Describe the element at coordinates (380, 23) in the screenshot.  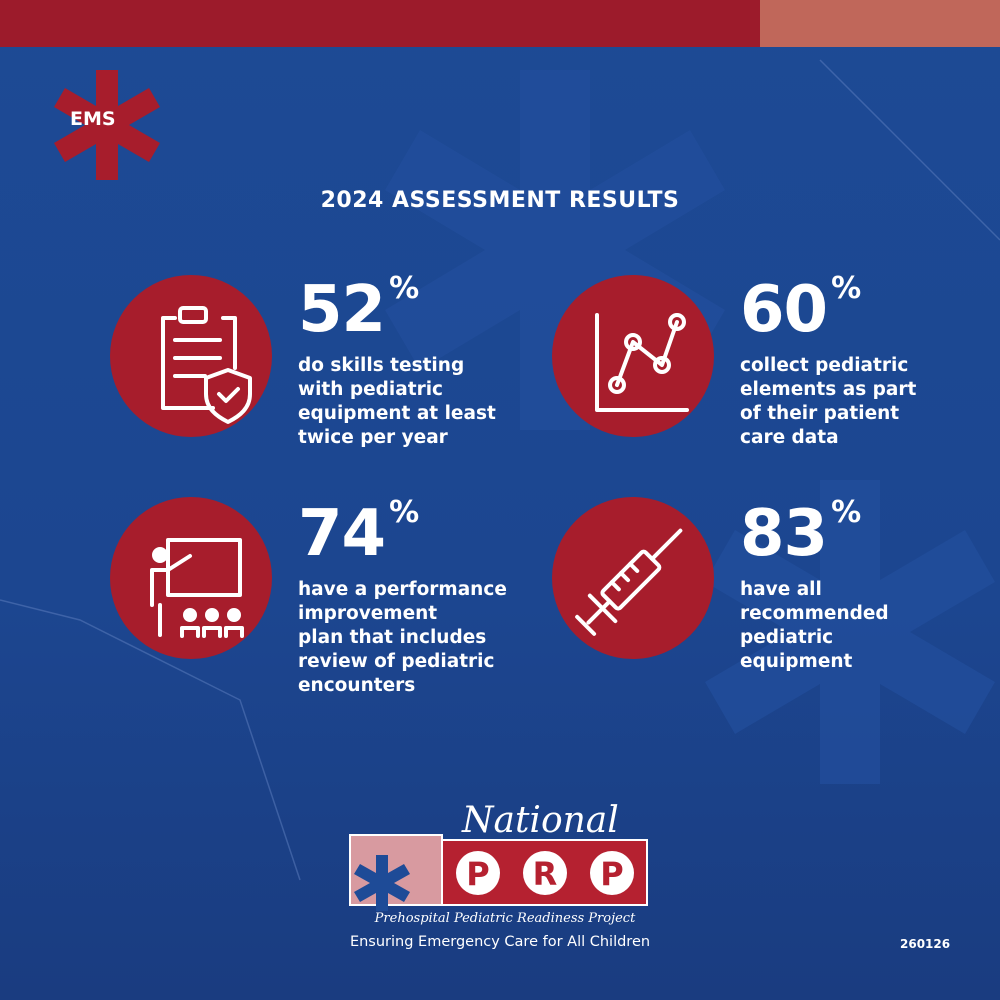
I see `top-bar` at that location.